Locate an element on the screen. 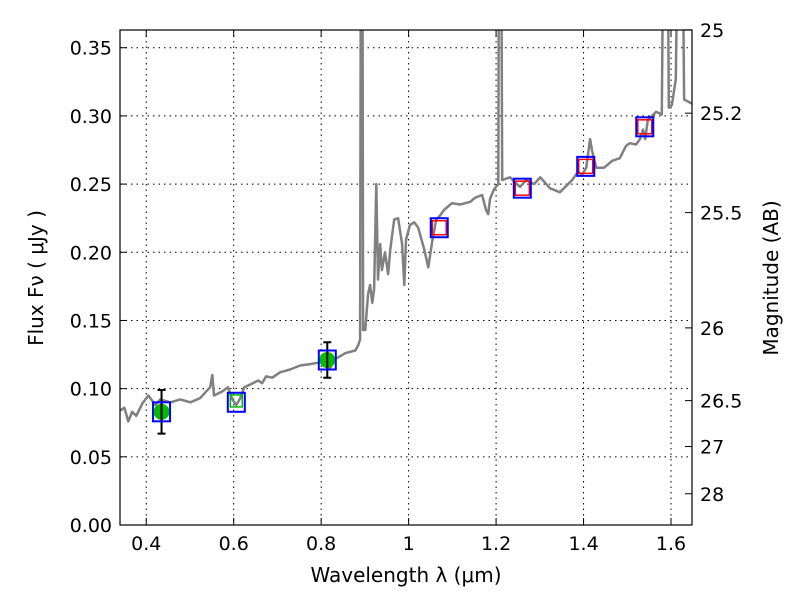 The width and height of the screenshot is (800, 604). x-tick-label: 1.6 is located at coordinates (671, 544).